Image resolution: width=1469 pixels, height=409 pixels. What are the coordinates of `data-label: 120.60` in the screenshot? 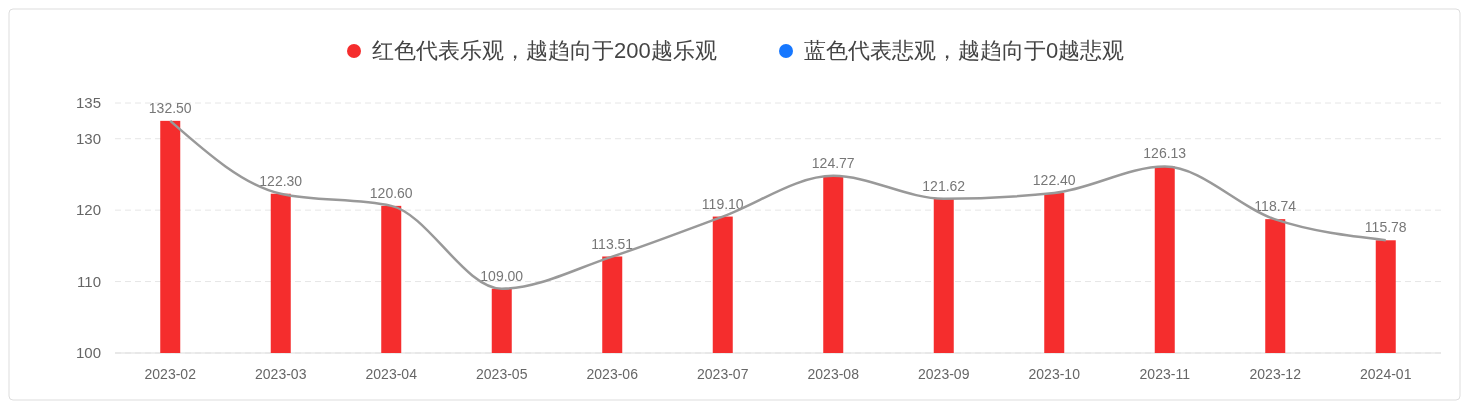 It's located at (391, 192).